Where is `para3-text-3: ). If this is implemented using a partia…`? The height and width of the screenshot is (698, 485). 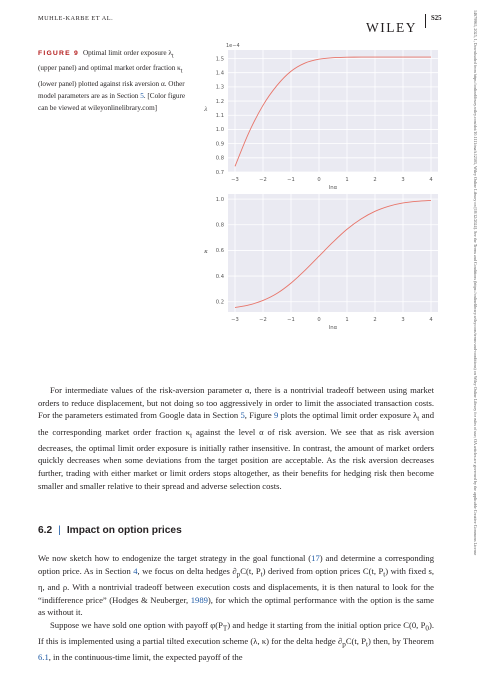
para3-text-3: ). If this is implemented using a partia… is located at coordinates (236, 632).